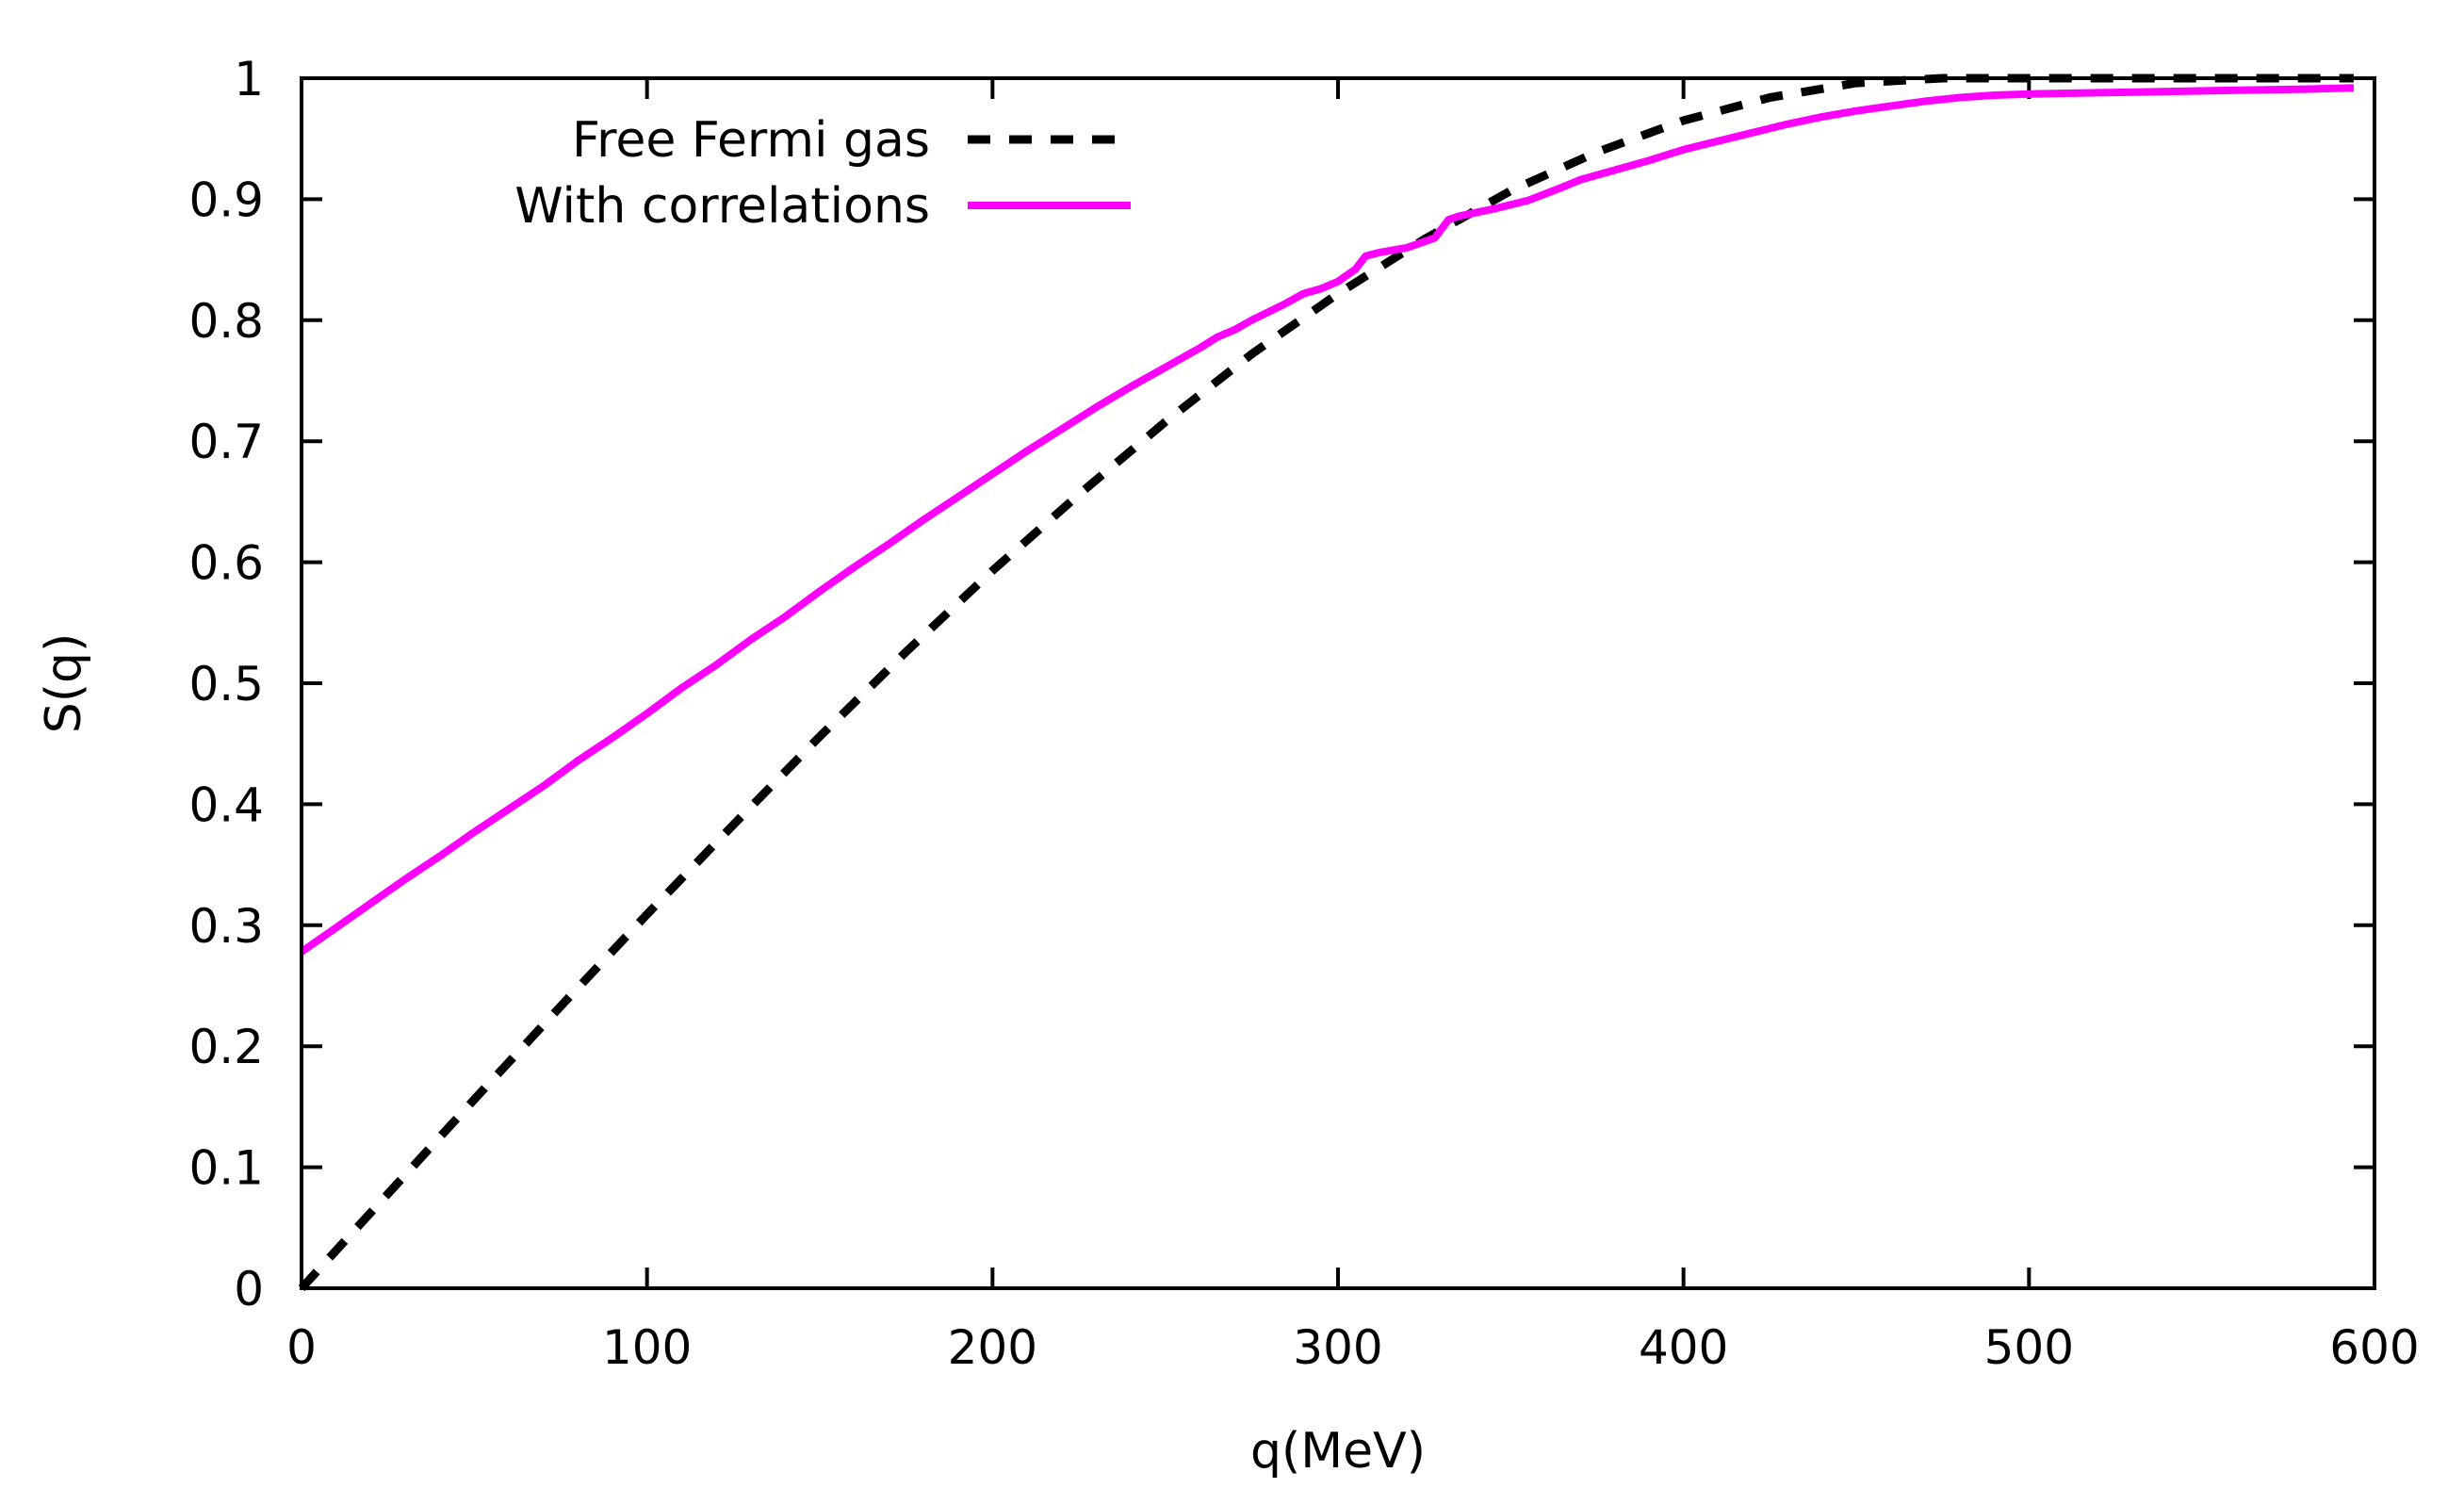 The width and height of the screenshot is (2464, 1505). What do you see at coordinates (722, 206) in the screenshot?
I see `legend-label: With correlations` at bounding box center [722, 206].